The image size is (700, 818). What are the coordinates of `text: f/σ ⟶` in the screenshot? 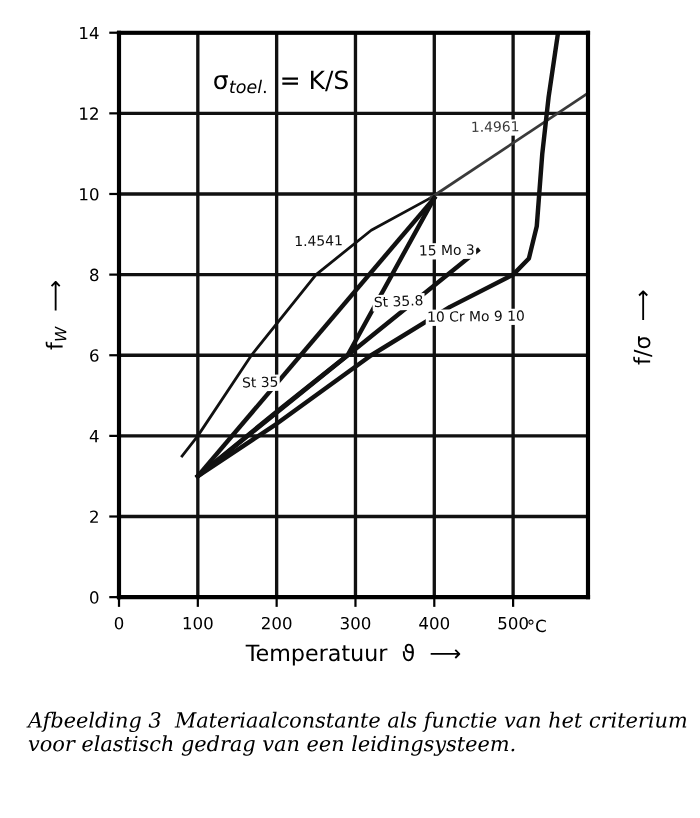 It's located at (643, 327).